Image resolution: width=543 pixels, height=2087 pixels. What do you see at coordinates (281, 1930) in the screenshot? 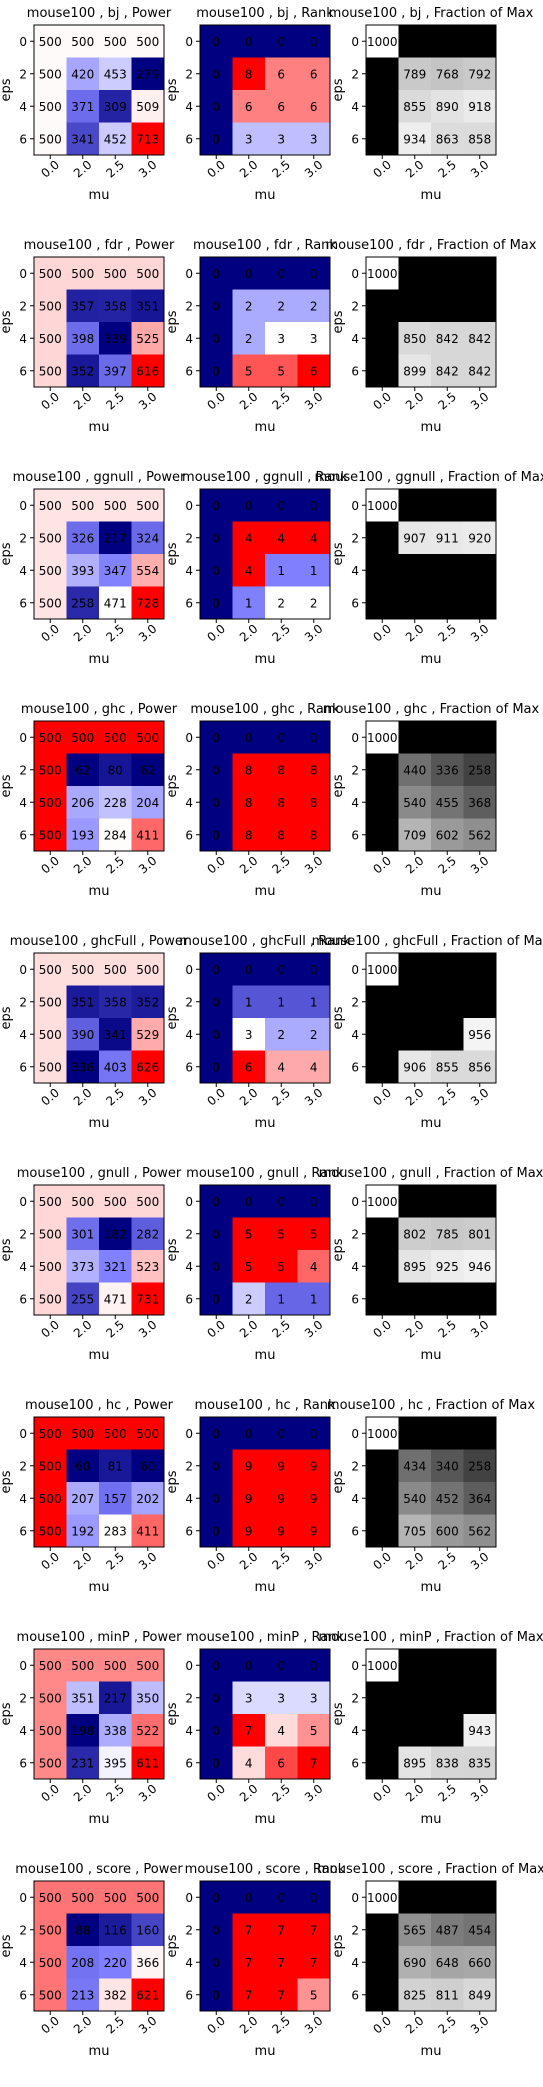
I see `cell-value-label: 7` at bounding box center [281, 1930].